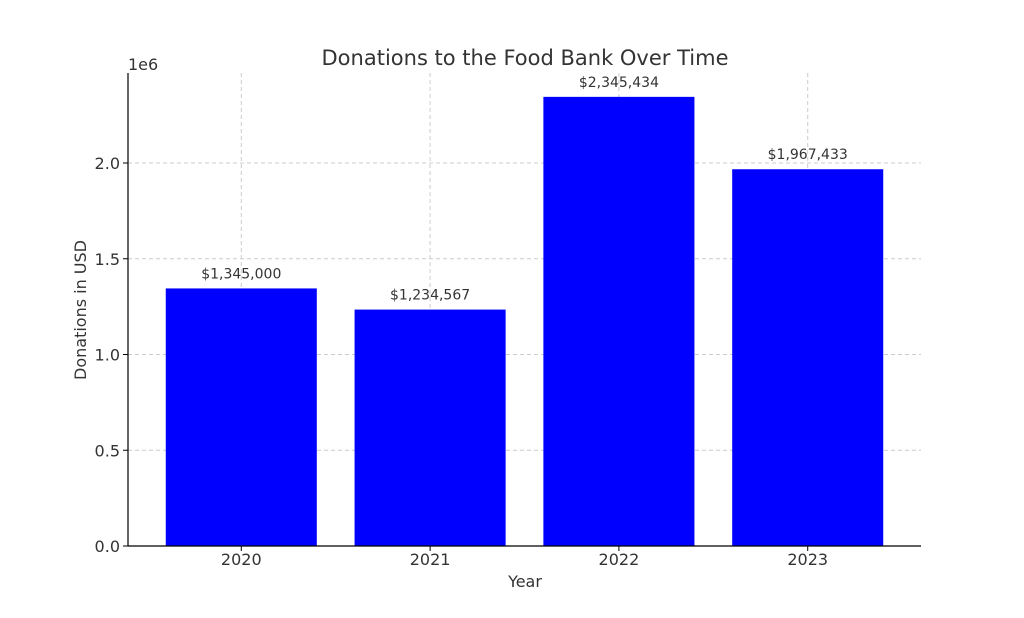  Describe the element at coordinates (107, 355) in the screenshot. I see `y-tick-label: 1.0` at that location.